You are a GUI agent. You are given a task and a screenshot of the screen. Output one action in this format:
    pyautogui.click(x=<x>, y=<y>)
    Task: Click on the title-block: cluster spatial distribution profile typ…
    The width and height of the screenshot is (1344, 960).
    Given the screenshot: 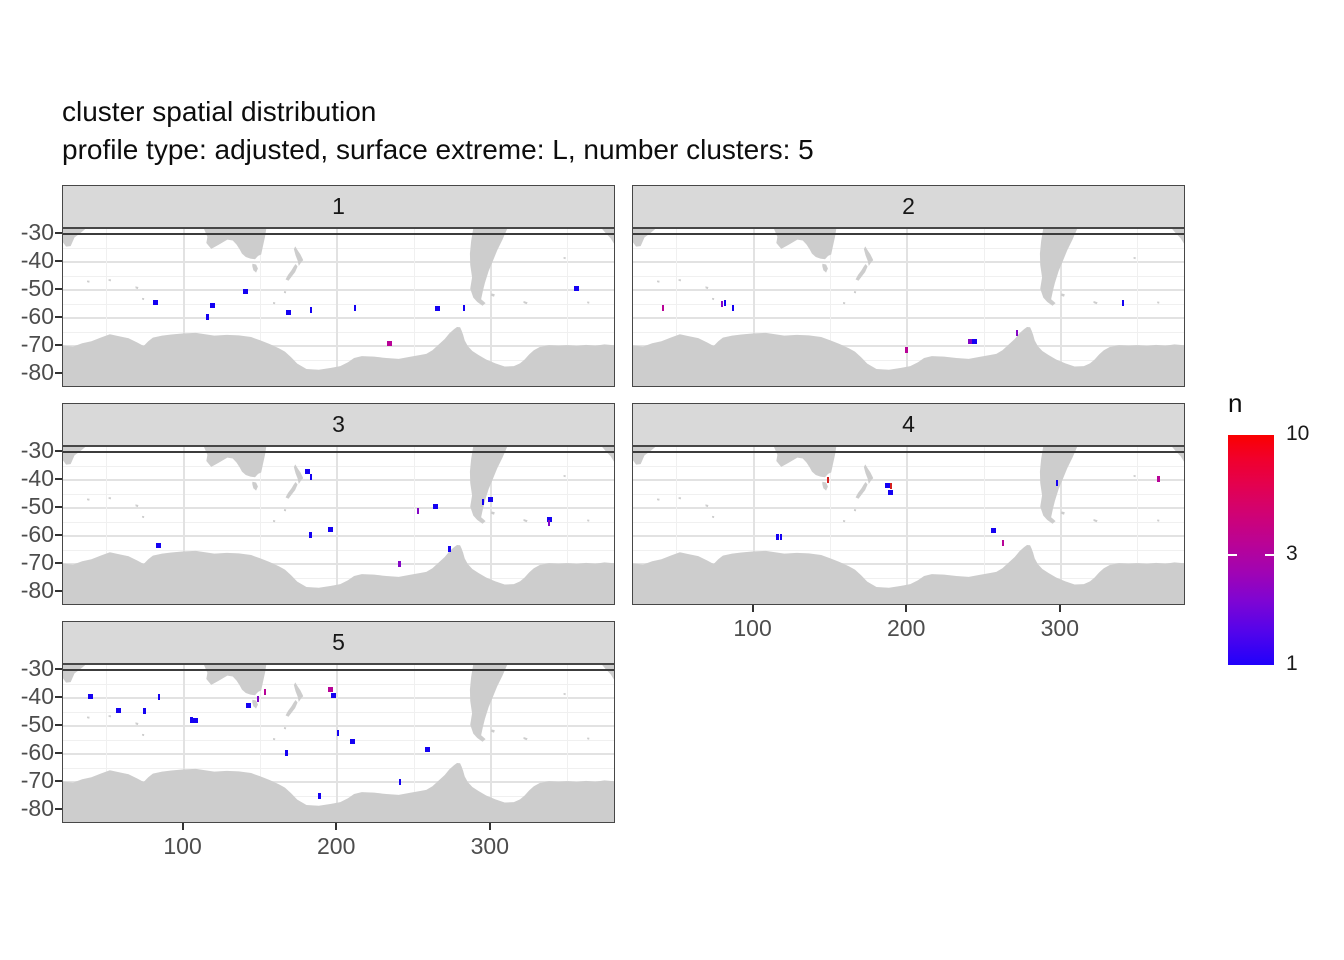 What is the action you would take?
    pyautogui.click(x=438, y=131)
    